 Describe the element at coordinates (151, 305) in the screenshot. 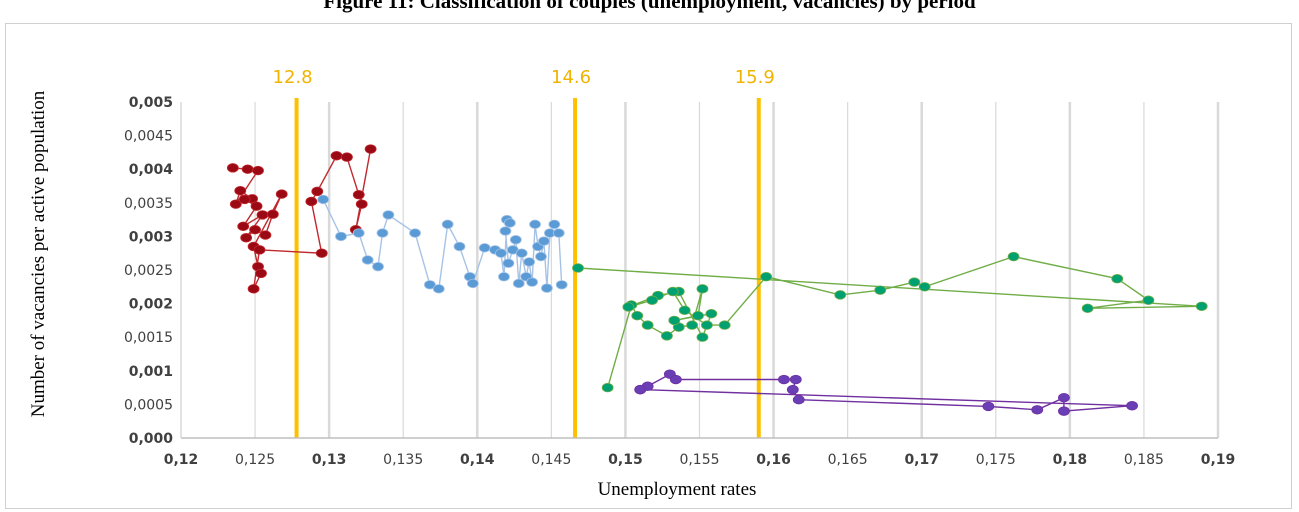

I see `y-tick-label: 0,002` at that location.